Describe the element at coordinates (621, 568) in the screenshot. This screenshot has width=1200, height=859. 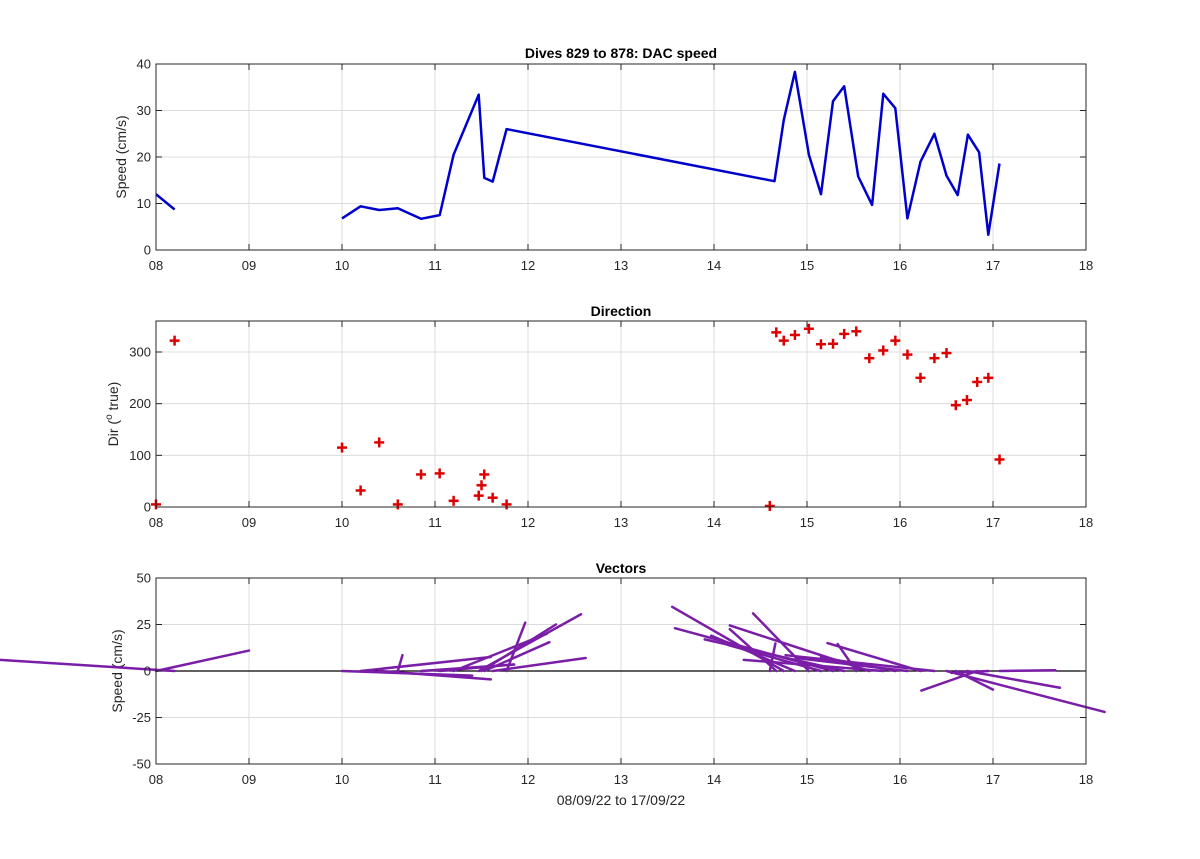
I see `vectors-title: Vectors` at that location.